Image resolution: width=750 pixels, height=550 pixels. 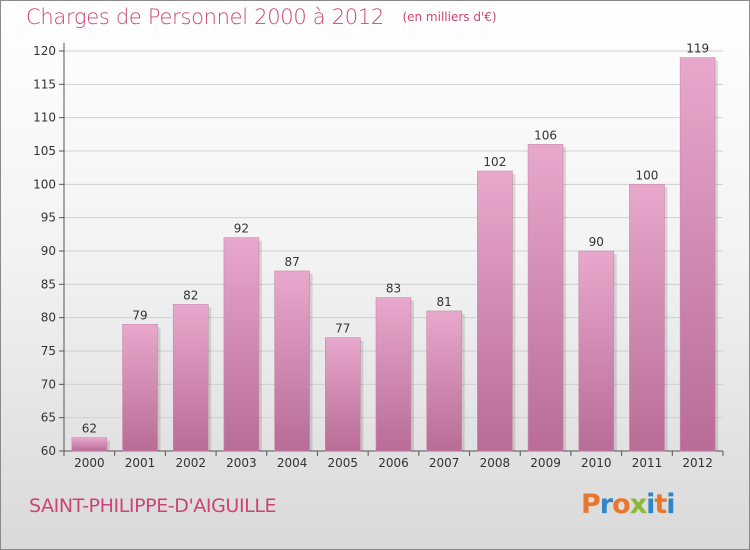 I want to click on y-tick-label: 95, so click(x=48, y=218).